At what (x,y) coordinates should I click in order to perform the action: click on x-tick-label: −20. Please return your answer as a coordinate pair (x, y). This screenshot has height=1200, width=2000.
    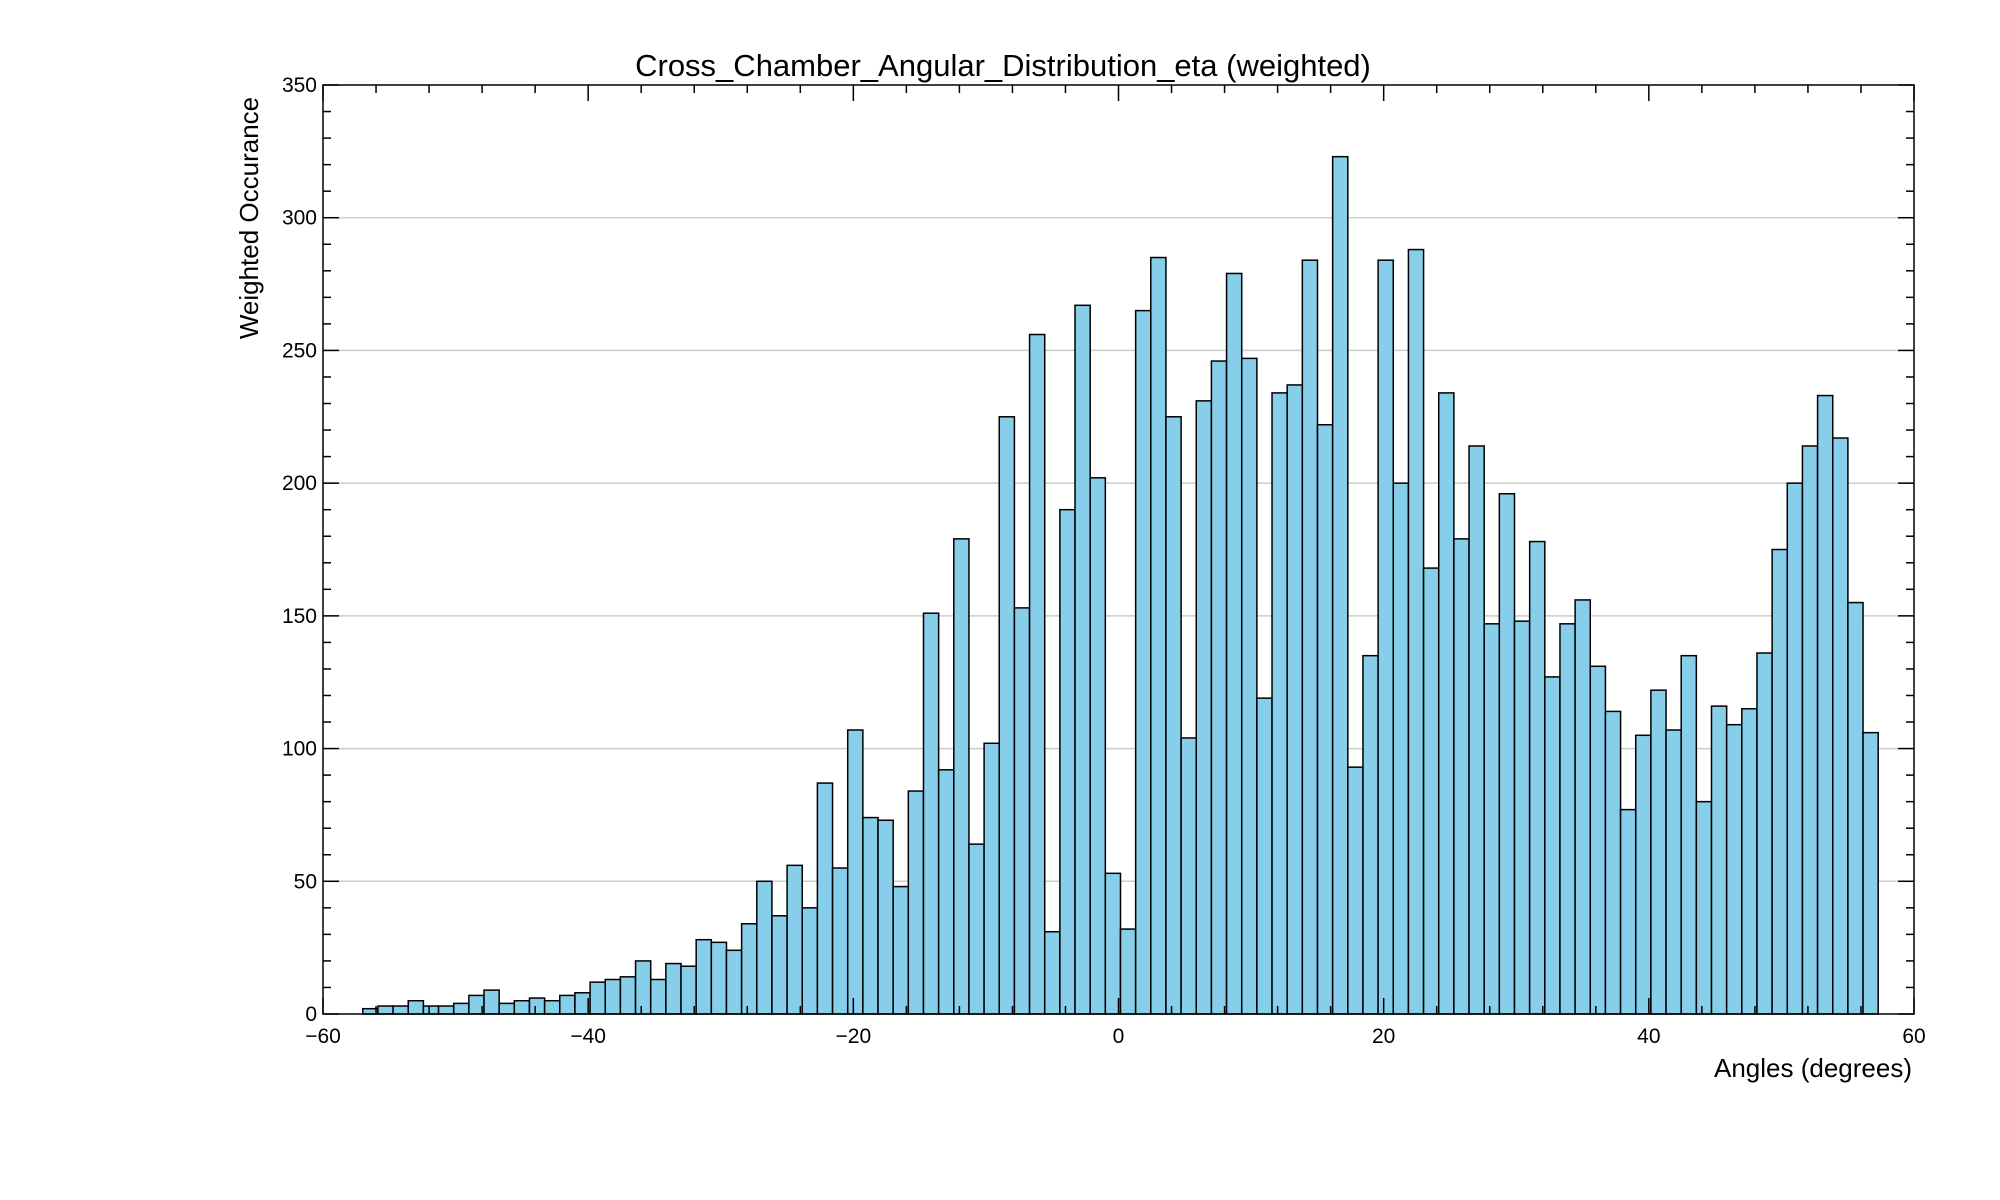
    Looking at the image, I should click on (854, 1036).